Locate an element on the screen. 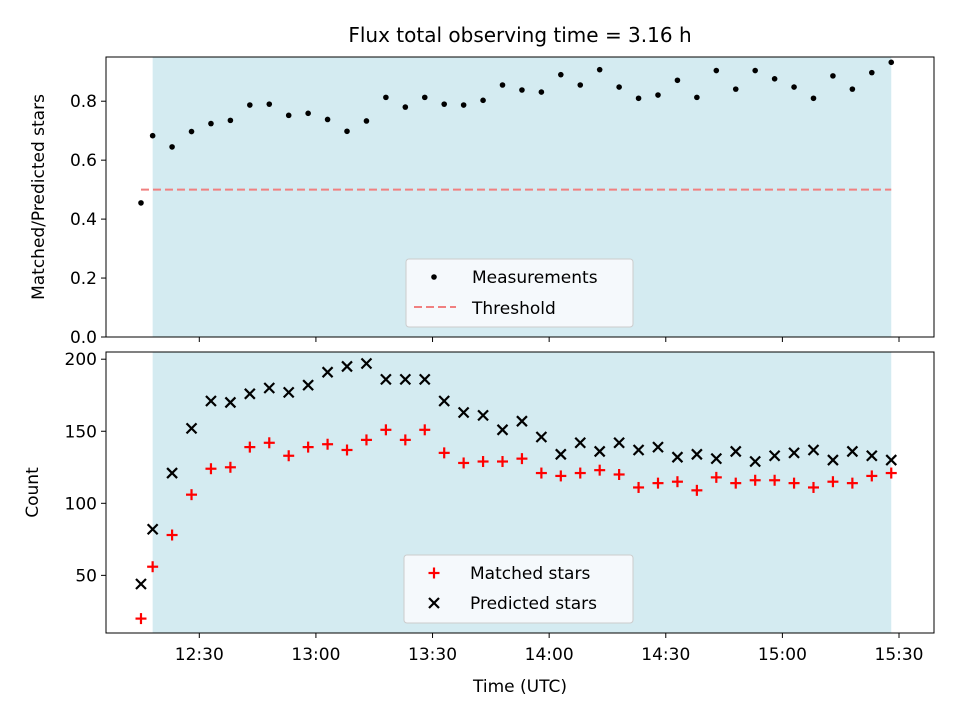  legend-matched-marker is located at coordinates (434, 573).